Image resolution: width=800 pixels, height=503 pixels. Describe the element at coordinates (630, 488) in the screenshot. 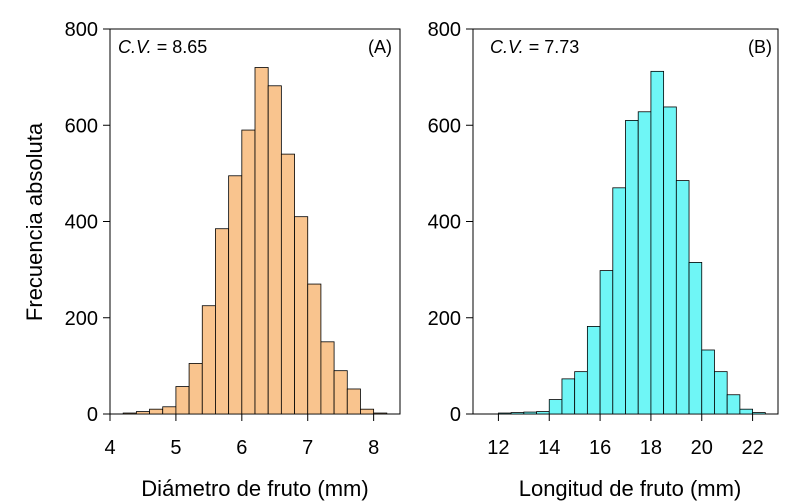

I see `panel-b-x-axis-title: Longitud de fruto (mm)` at that location.